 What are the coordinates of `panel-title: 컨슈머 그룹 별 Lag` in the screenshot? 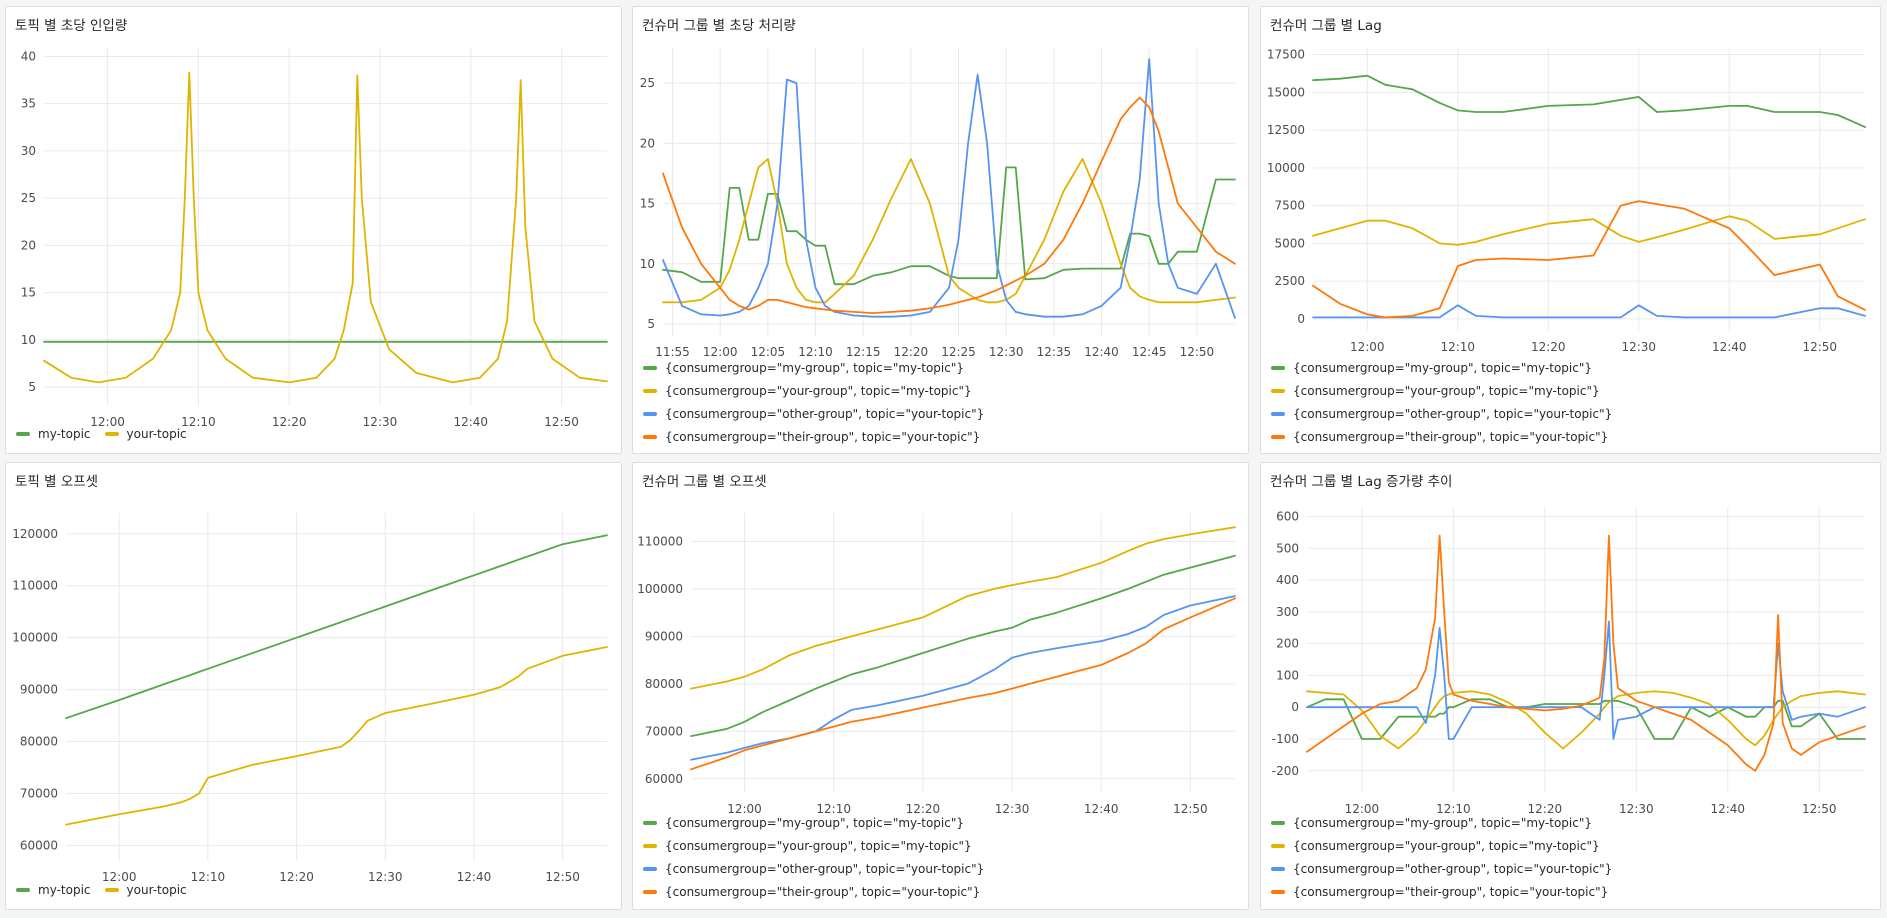 It's located at (1326, 26).